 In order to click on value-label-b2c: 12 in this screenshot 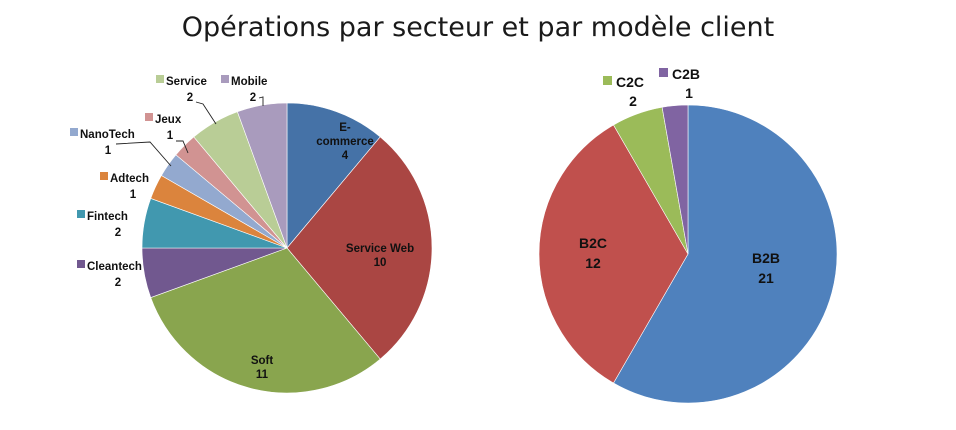, I will do `click(593, 263)`.